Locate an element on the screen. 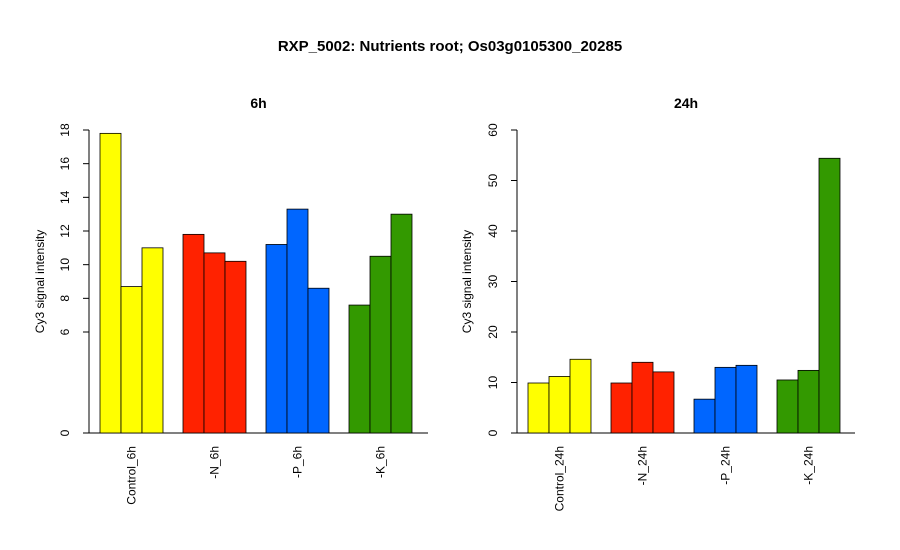 The image size is (900, 550). y-tick-label-0: 0 is located at coordinates (65, 432).